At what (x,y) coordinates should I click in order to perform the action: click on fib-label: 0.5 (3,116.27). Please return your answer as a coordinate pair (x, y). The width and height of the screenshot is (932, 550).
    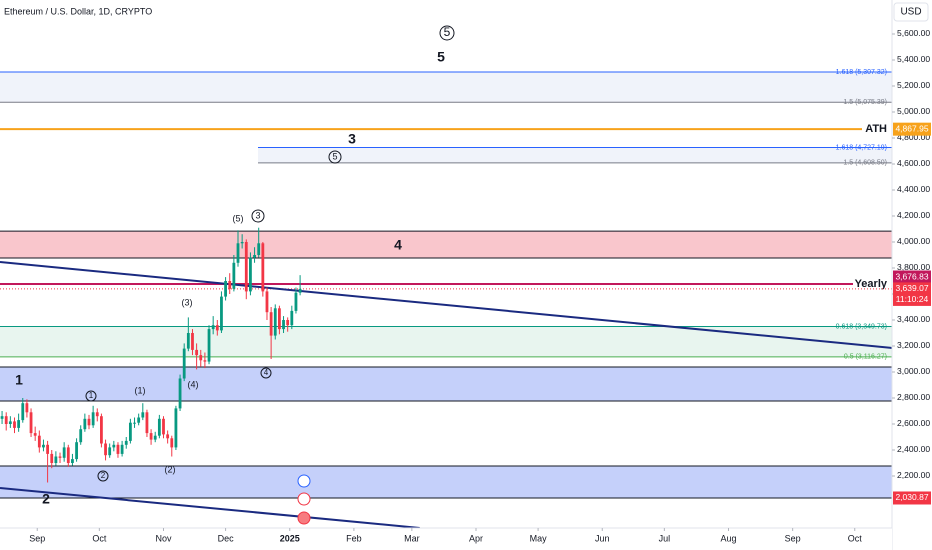
    Looking at the image, I should click on (865, 357).